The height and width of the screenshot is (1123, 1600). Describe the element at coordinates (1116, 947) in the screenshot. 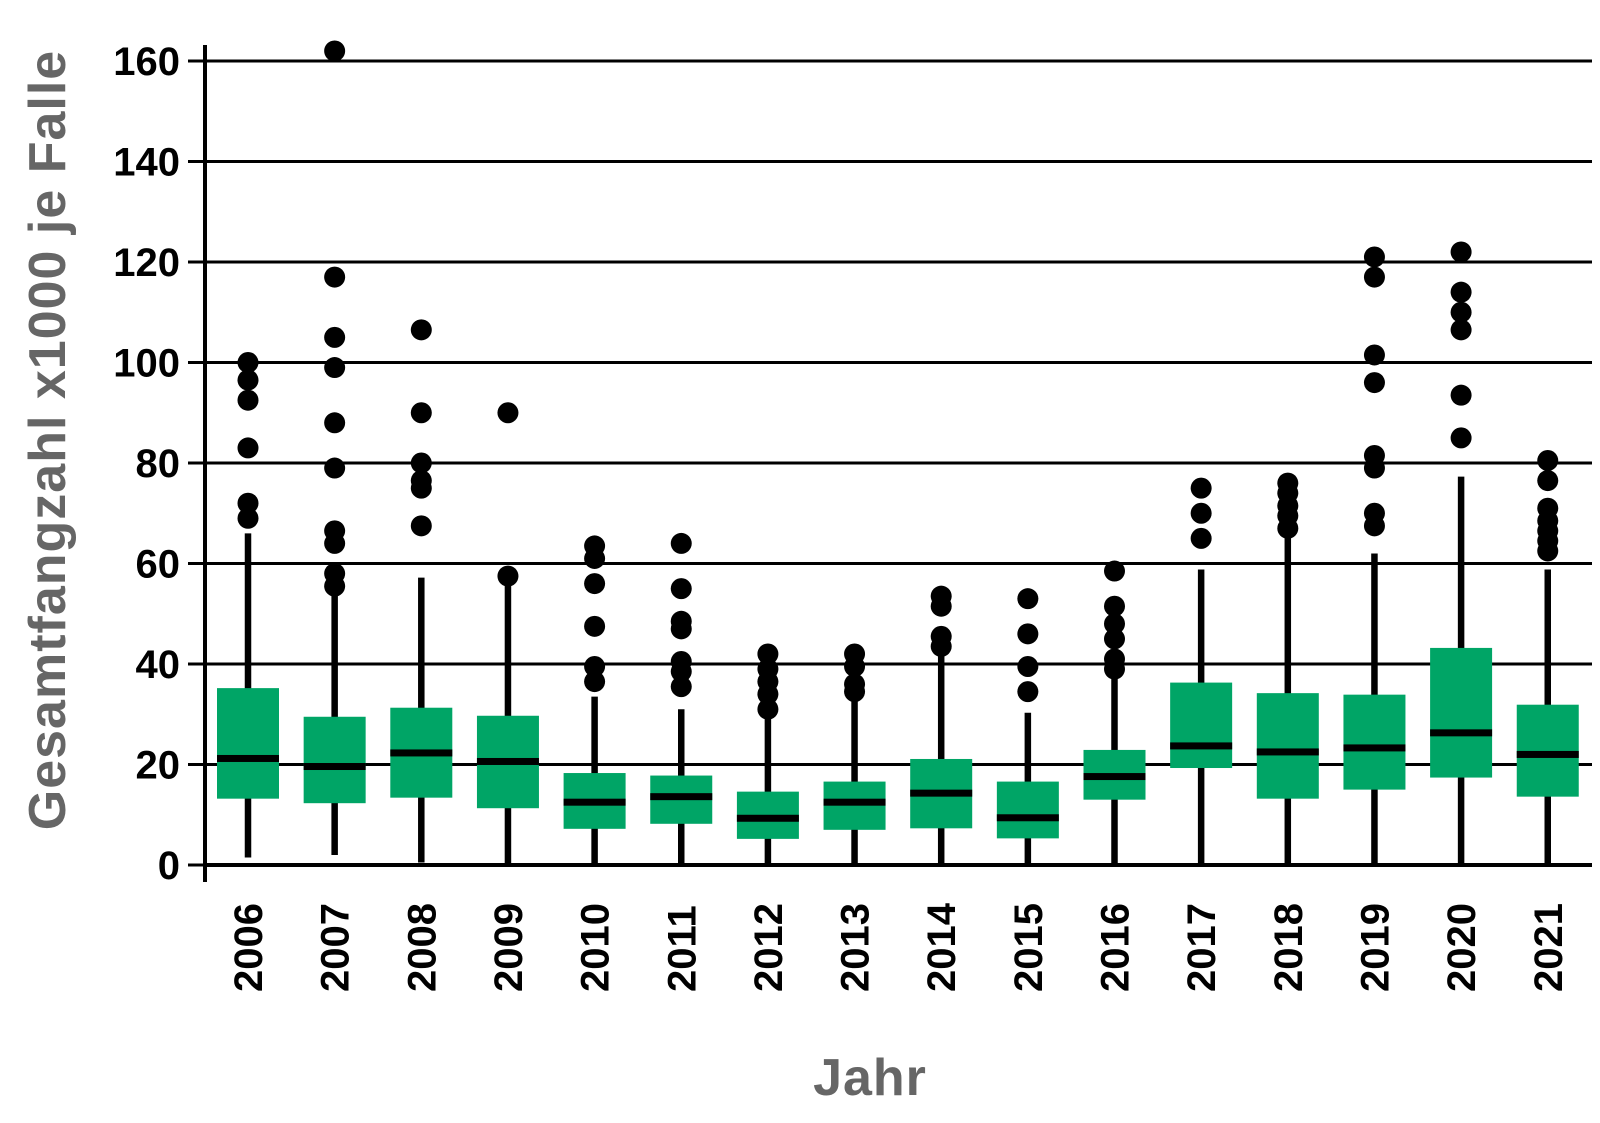

I see `x-tick-label-2016: 2016` at that location.